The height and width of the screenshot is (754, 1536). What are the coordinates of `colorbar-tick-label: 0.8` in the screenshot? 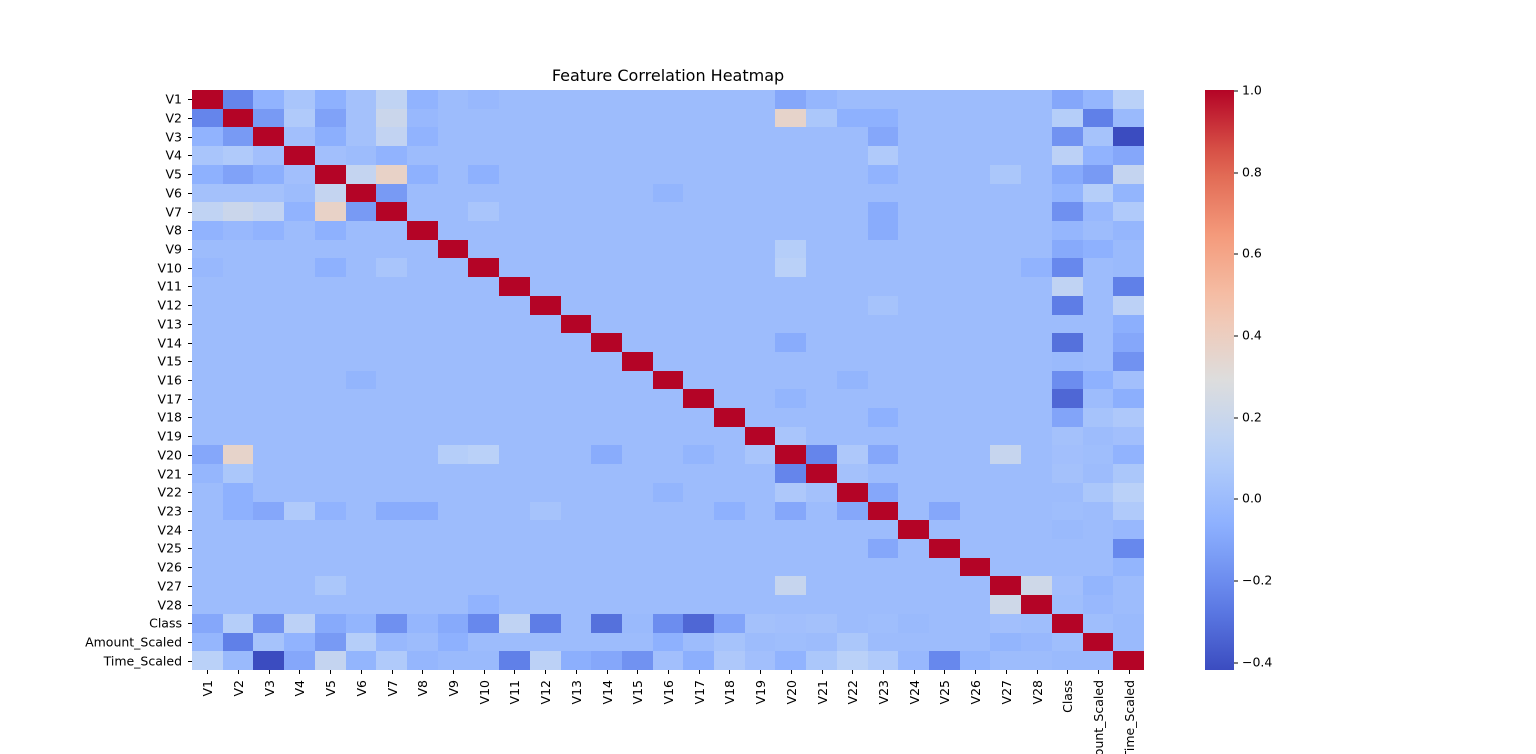 It's located at (1248, 171).